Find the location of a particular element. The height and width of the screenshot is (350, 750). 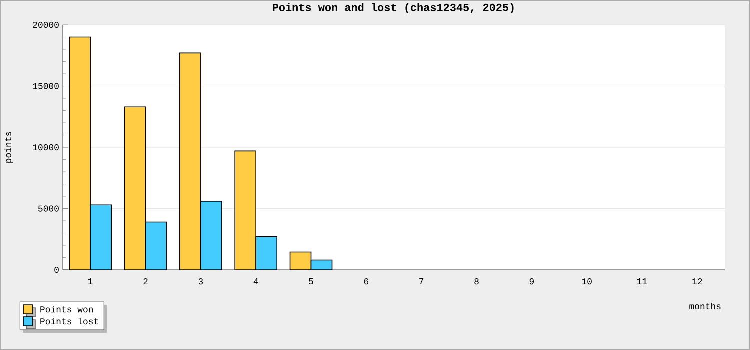

y-axis-title: points is located at coordinates (9, 147).